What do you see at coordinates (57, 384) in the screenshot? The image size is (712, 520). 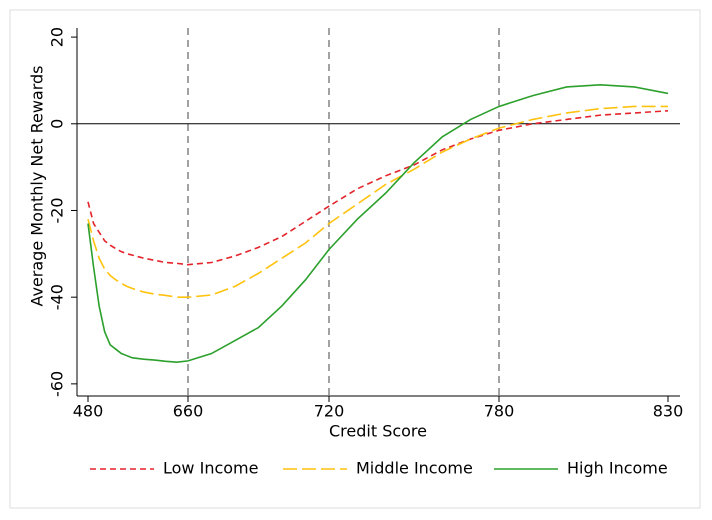 I see `y-tick-label: -60` at bounding box center [57, 384].